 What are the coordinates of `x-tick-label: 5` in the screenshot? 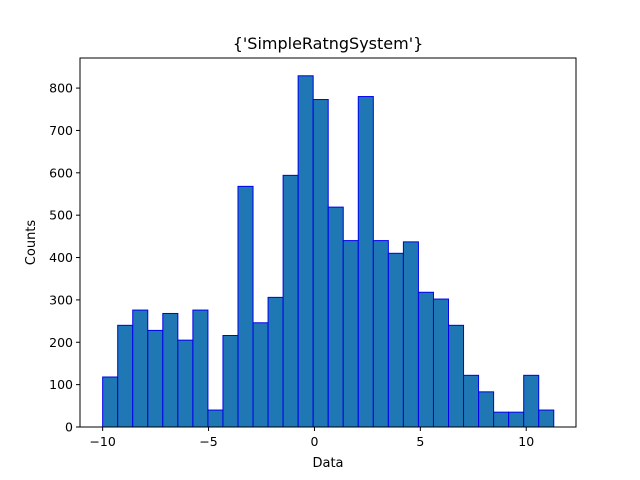 It's located at (420, 441).